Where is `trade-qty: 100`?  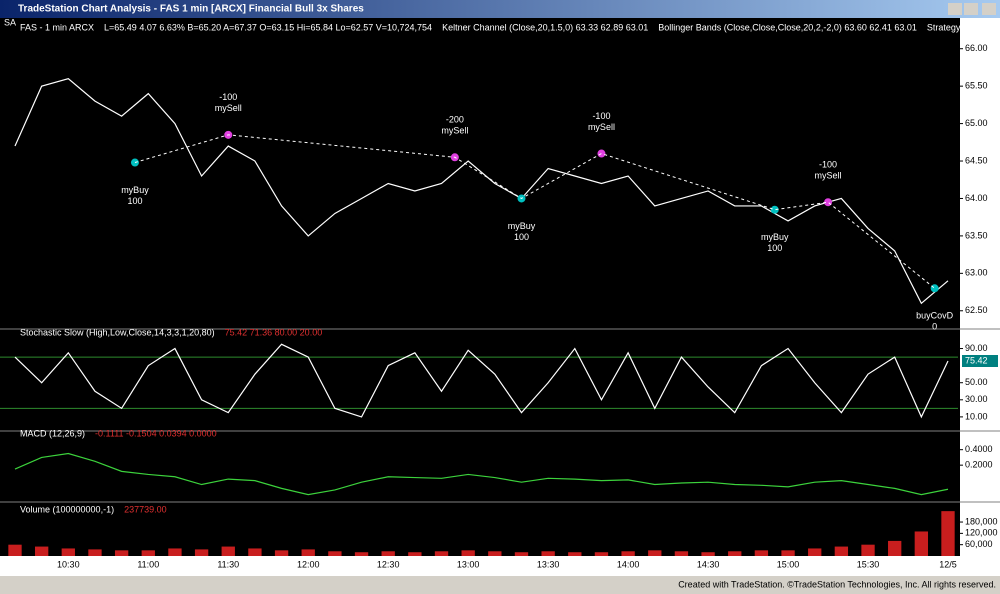 trade-qty: 100 is located at coordinates (774, 248).